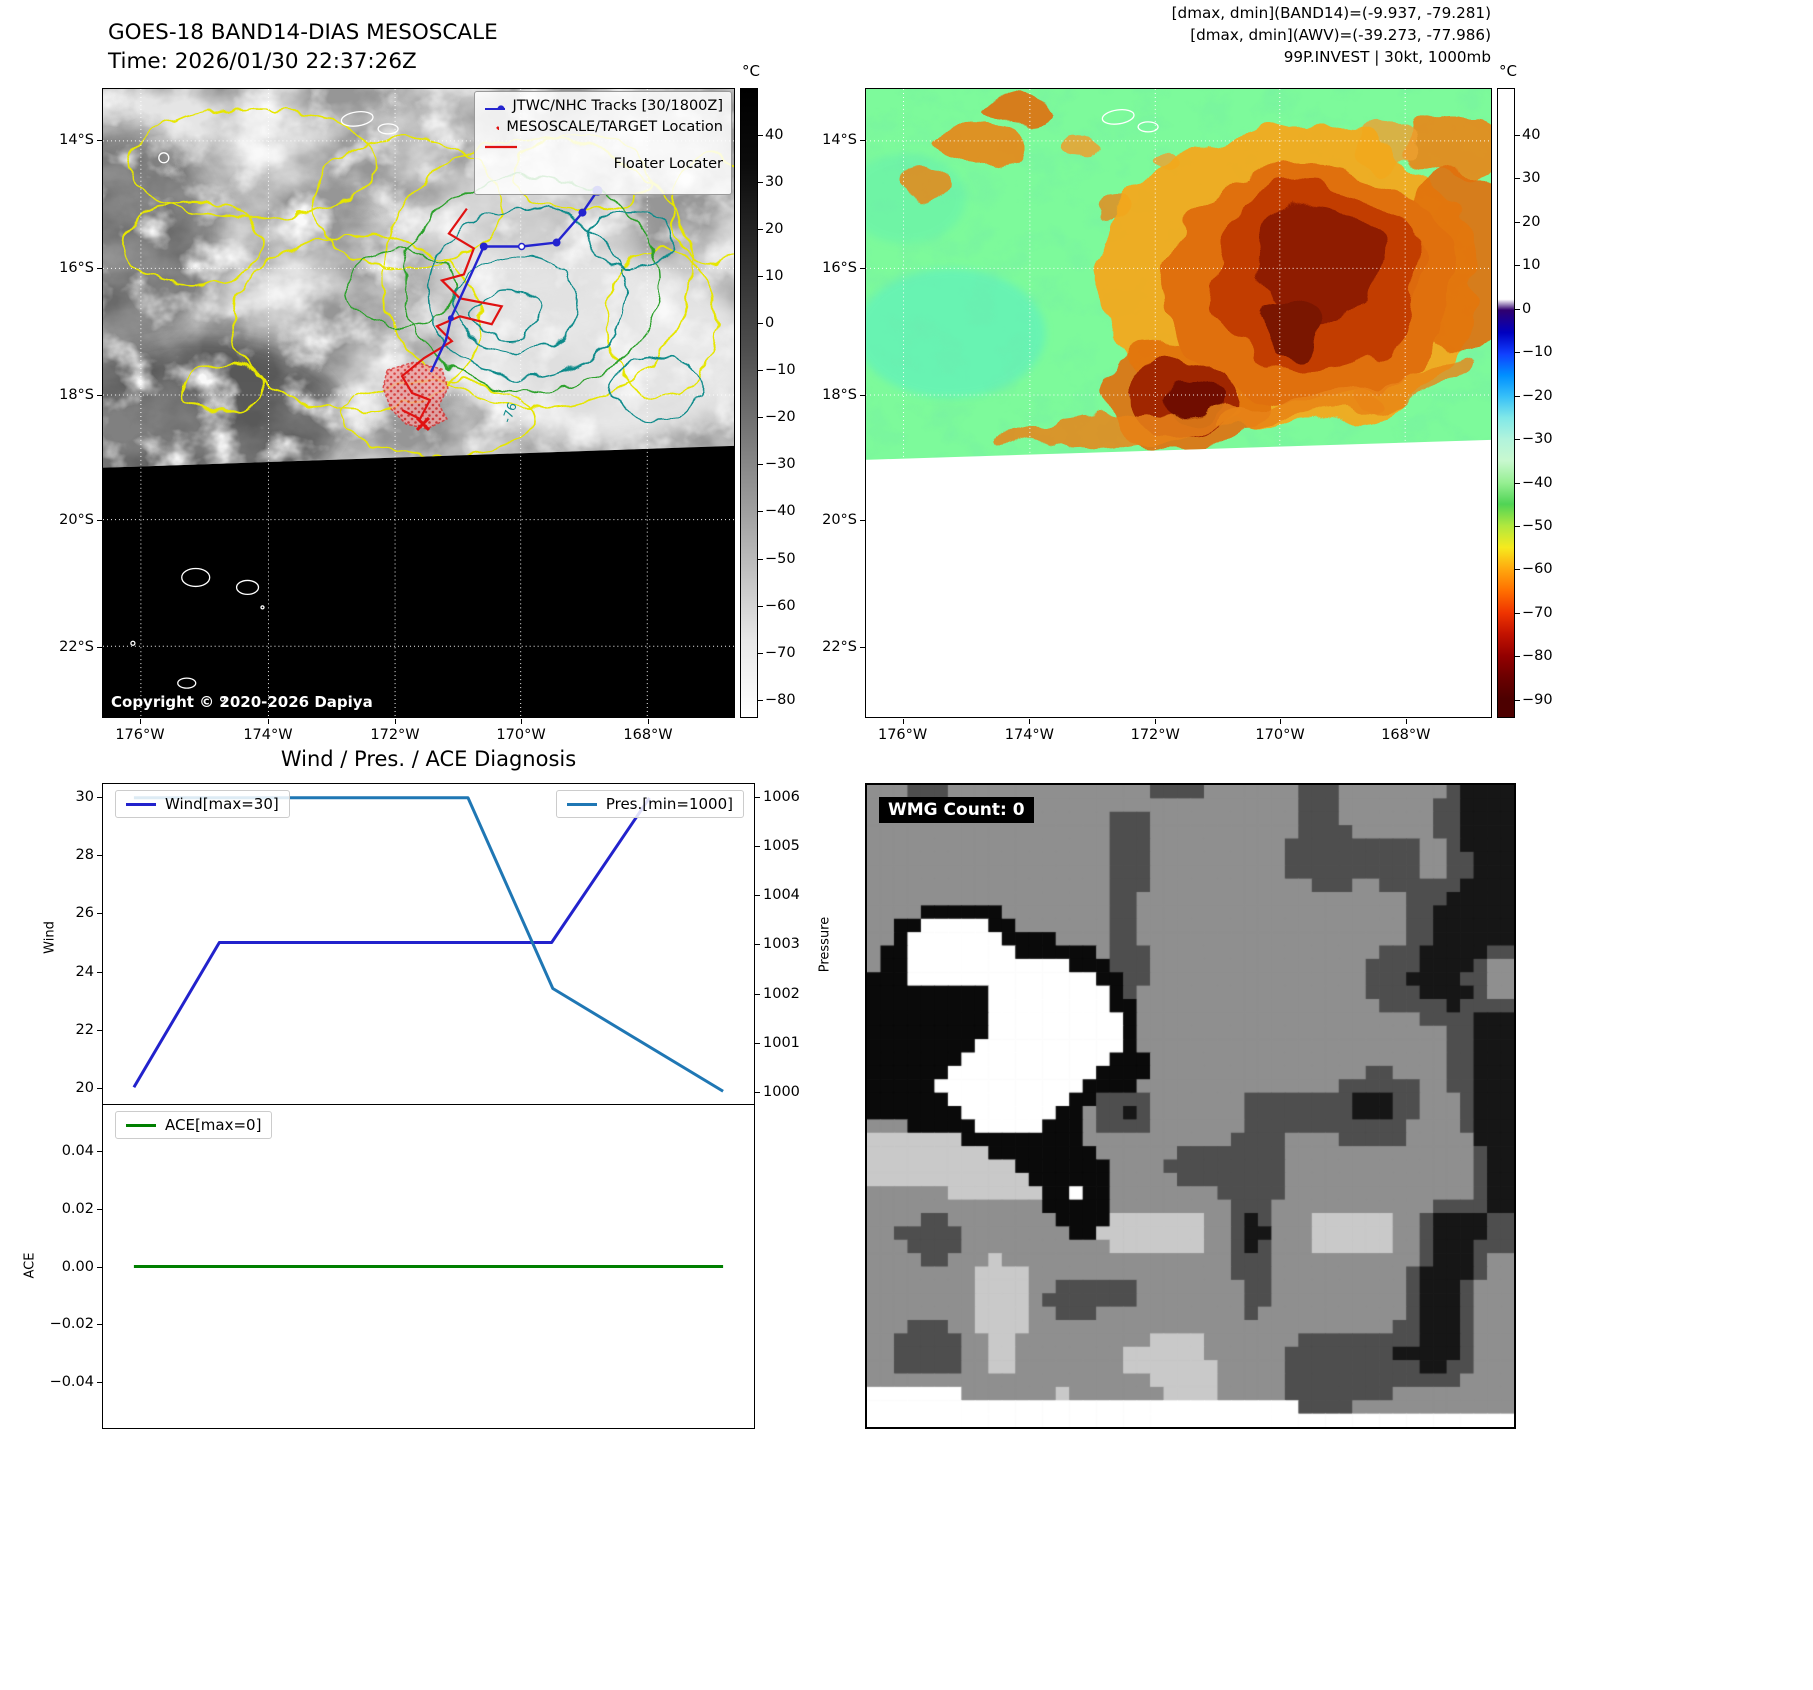 This screenshot has width=1813, height=1690. What do you see at coordinates (242, 702) in the screenshot?
I see `copyright-text: Copyright © 2020-2026 Dapiya` at bounding box center [242, 702].